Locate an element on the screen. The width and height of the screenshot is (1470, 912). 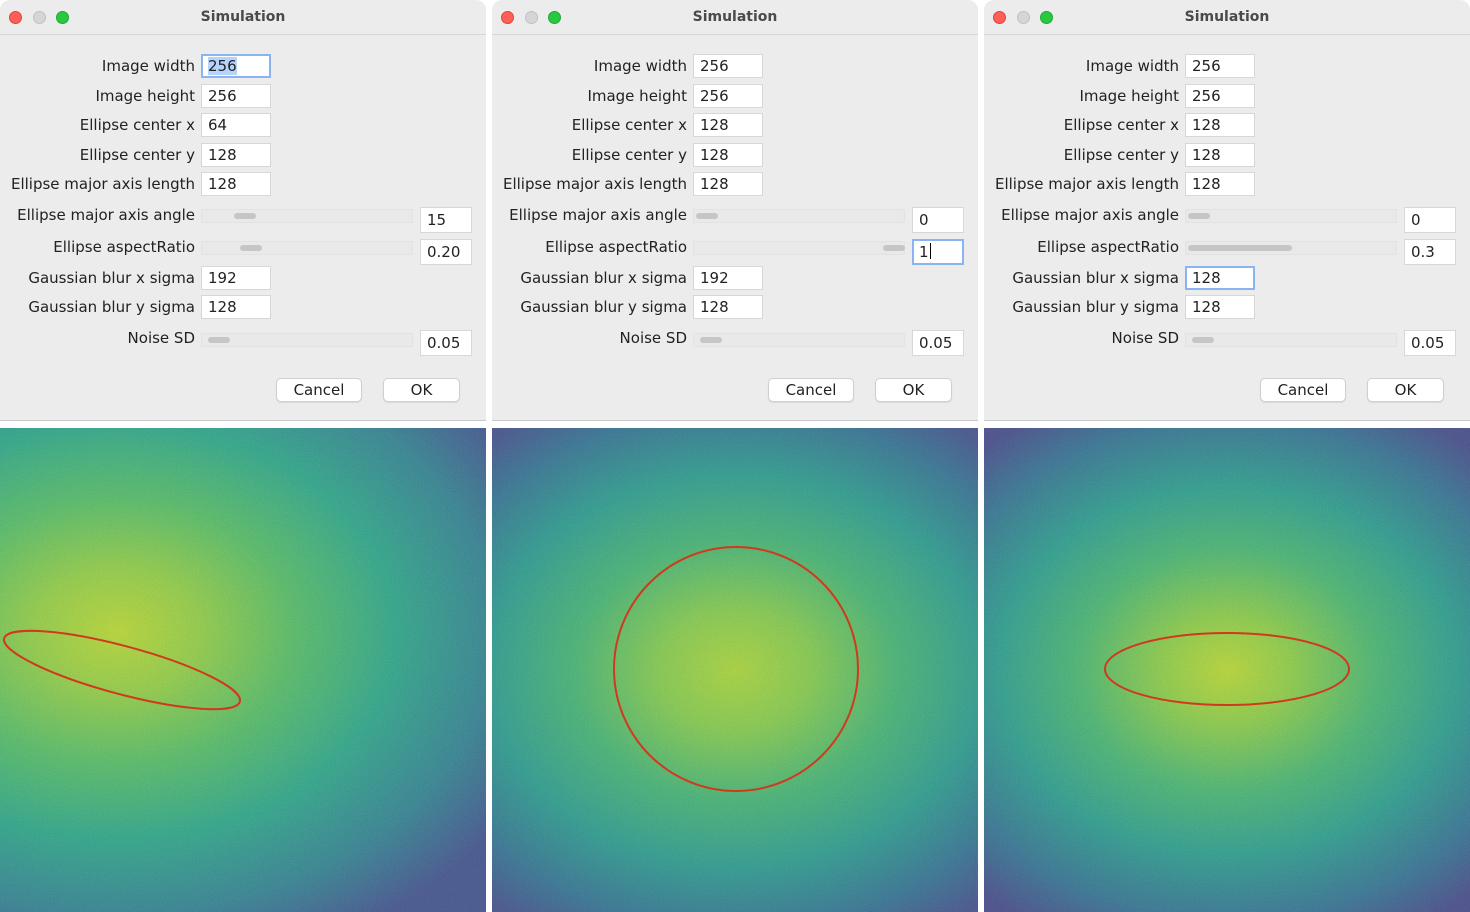
aspect-ratio-value-field: 1 is located at coordinates (938, 252).